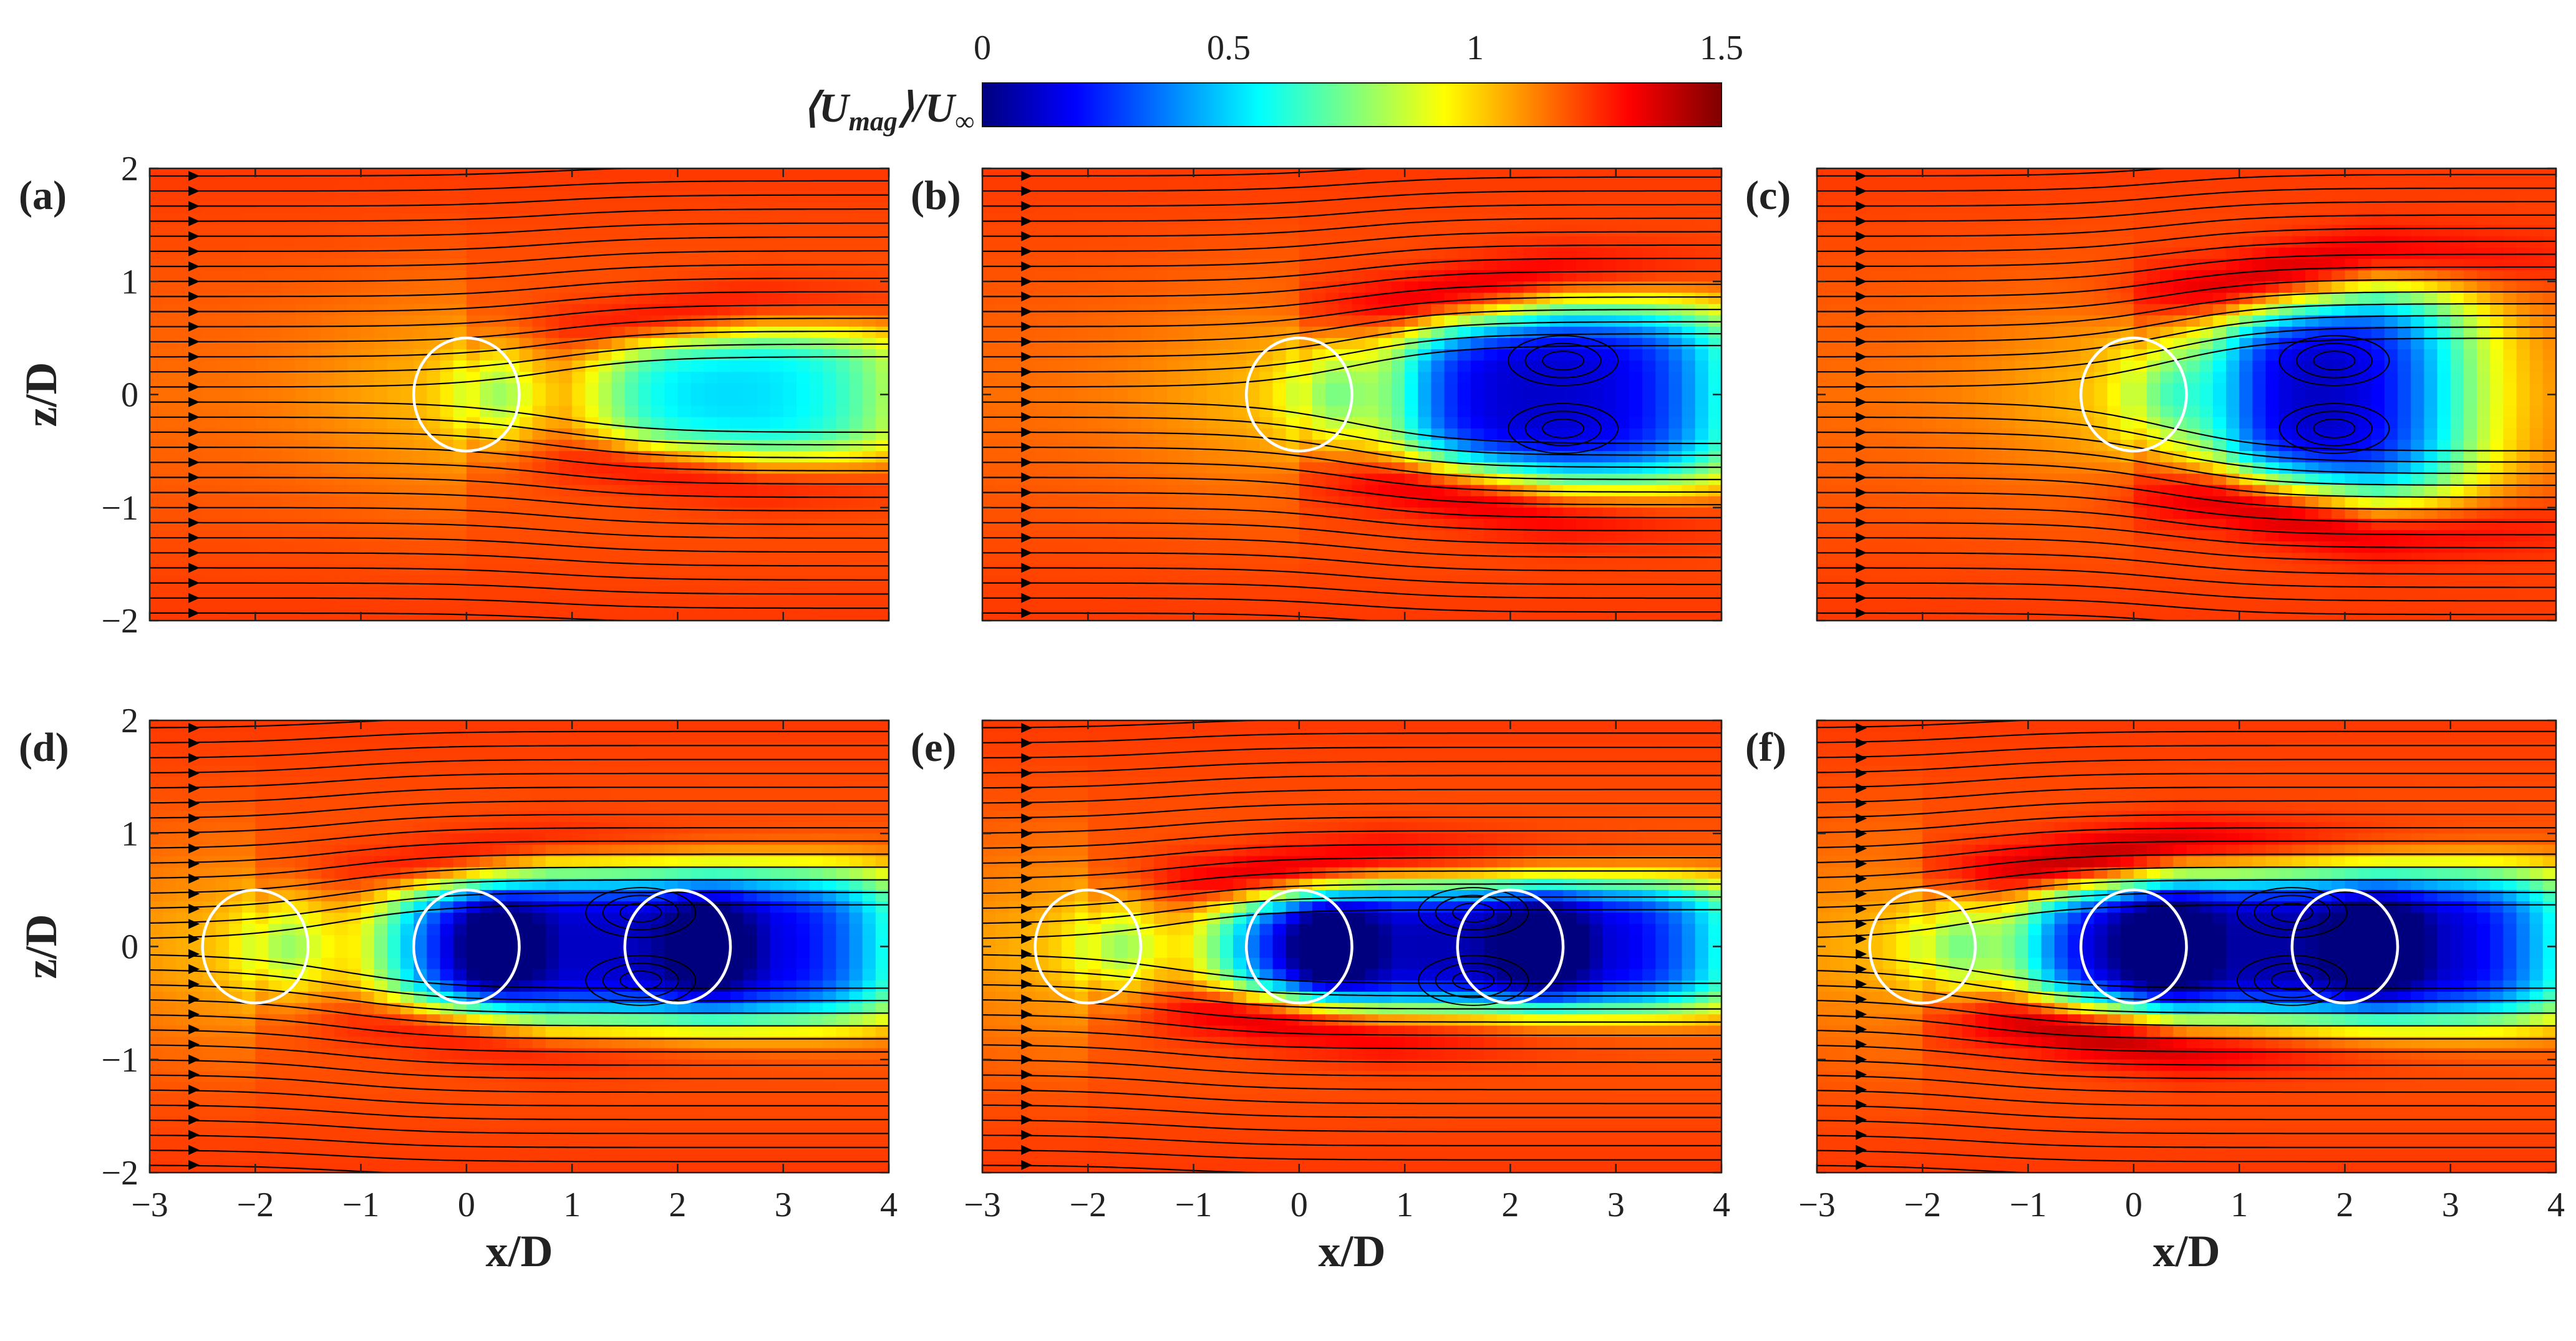  I want to click on panel-label: (d), so click(44, 747).